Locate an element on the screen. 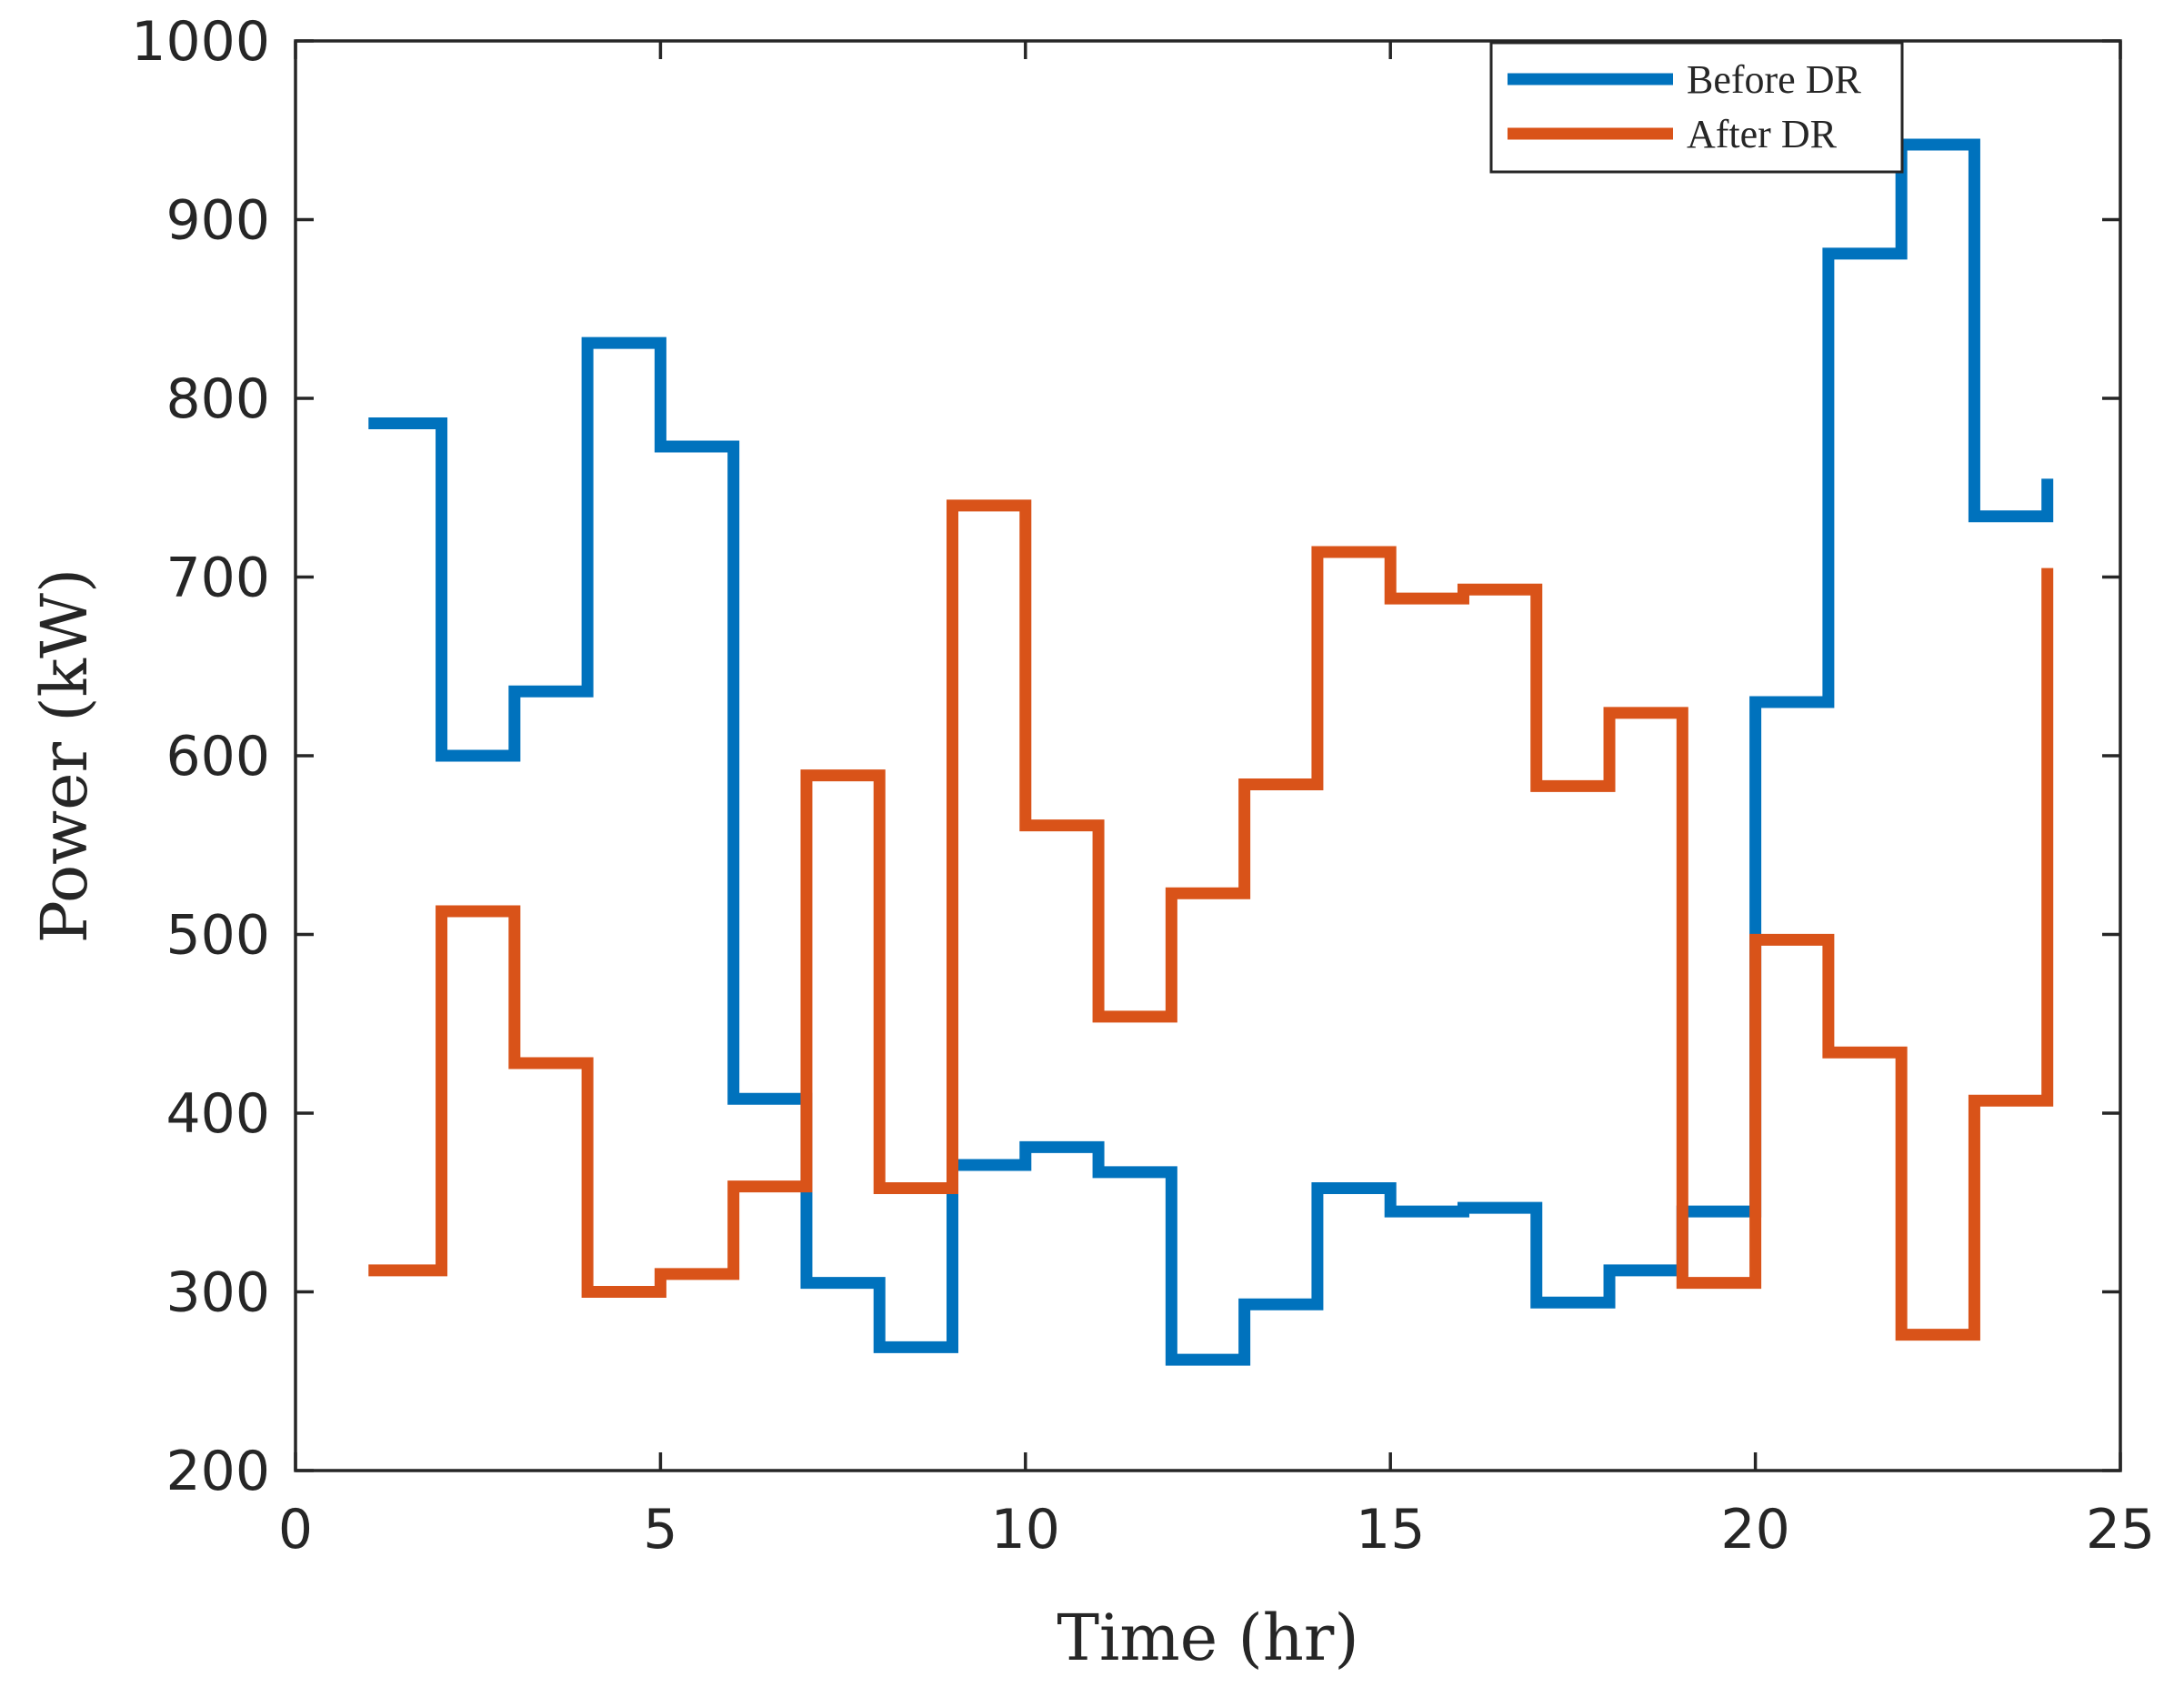 This screenshot has width=2184, height=1687. y-tick-label: 200 is located at coordinates (217, 1472).